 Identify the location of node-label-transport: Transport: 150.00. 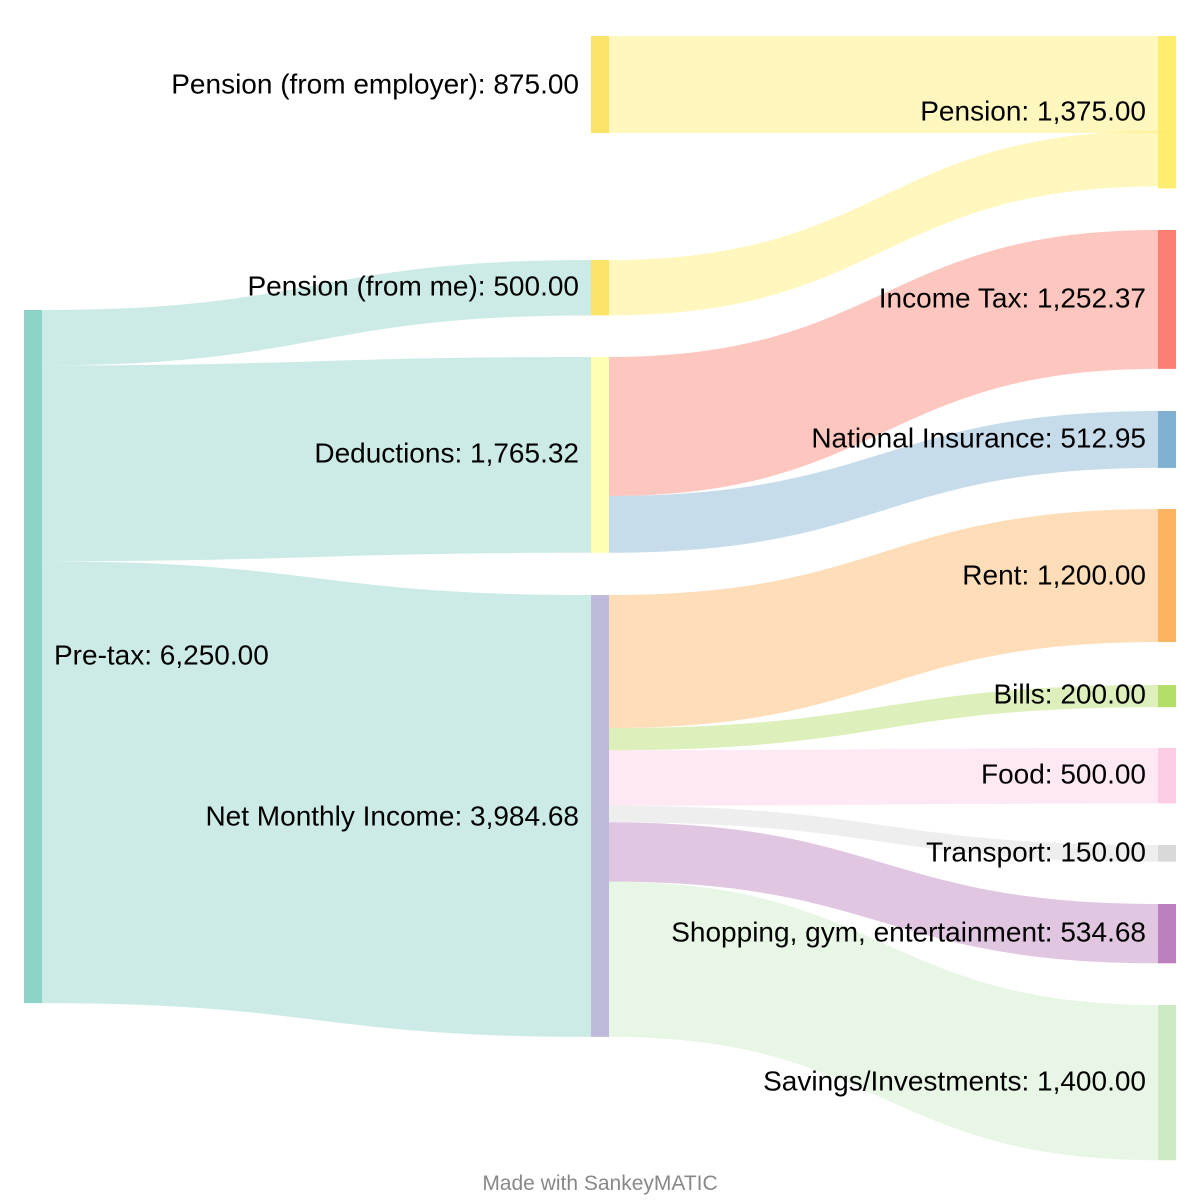
(1036, 851).